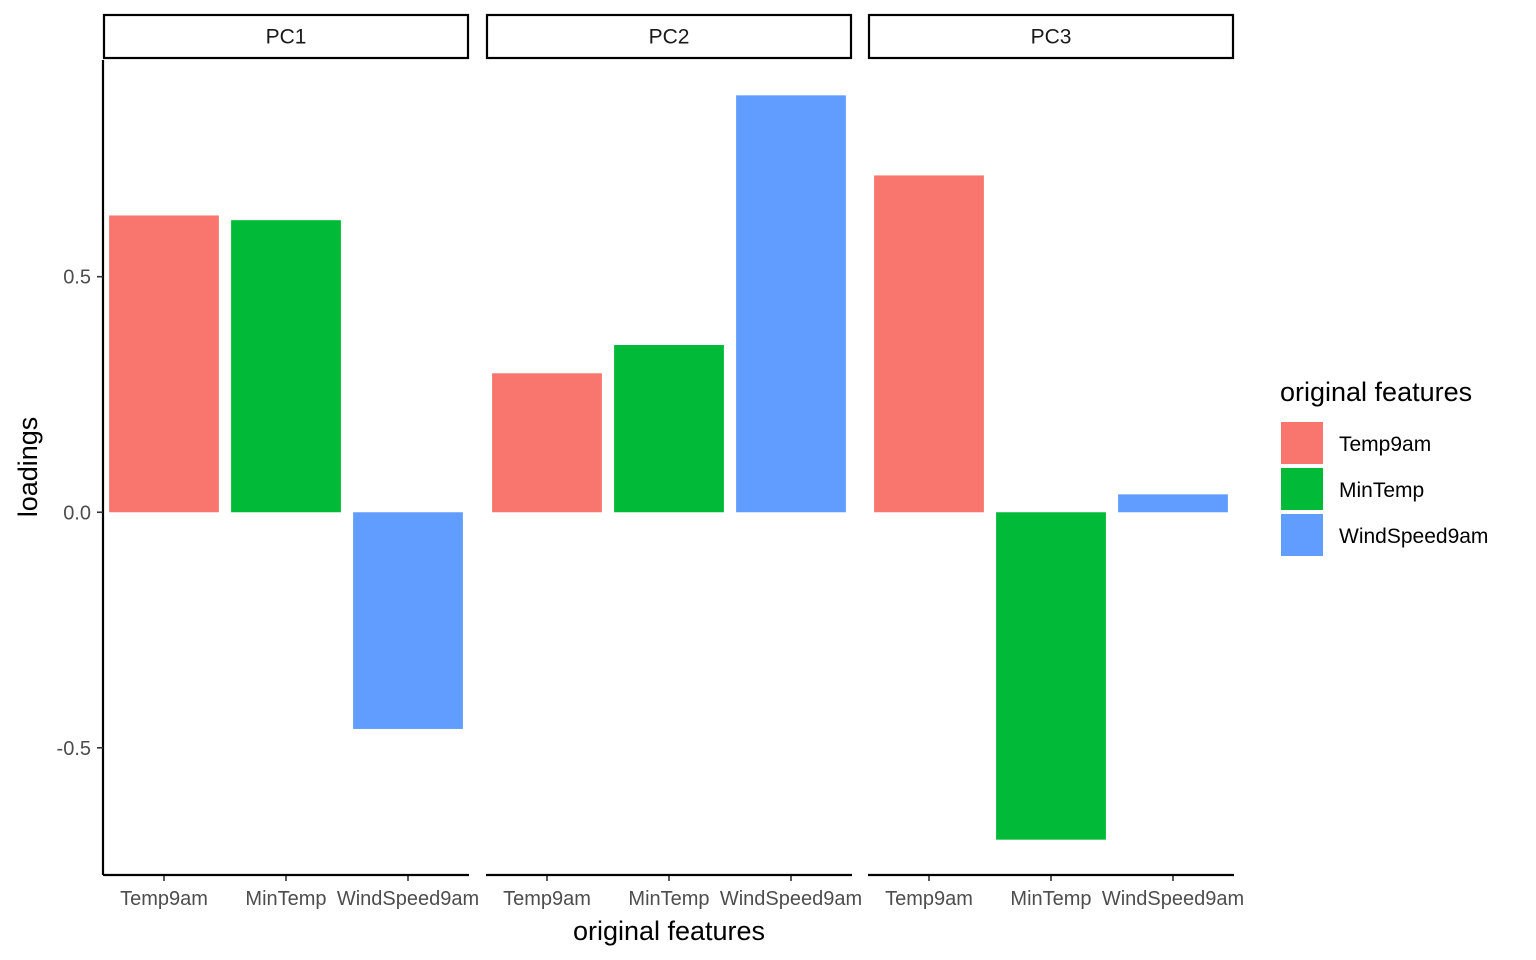 This screenshot has width=1536, height=960. Describe the element at coordinates (1385, 444) in the screenshot. I see `legend-label: Temp9am` at that location.